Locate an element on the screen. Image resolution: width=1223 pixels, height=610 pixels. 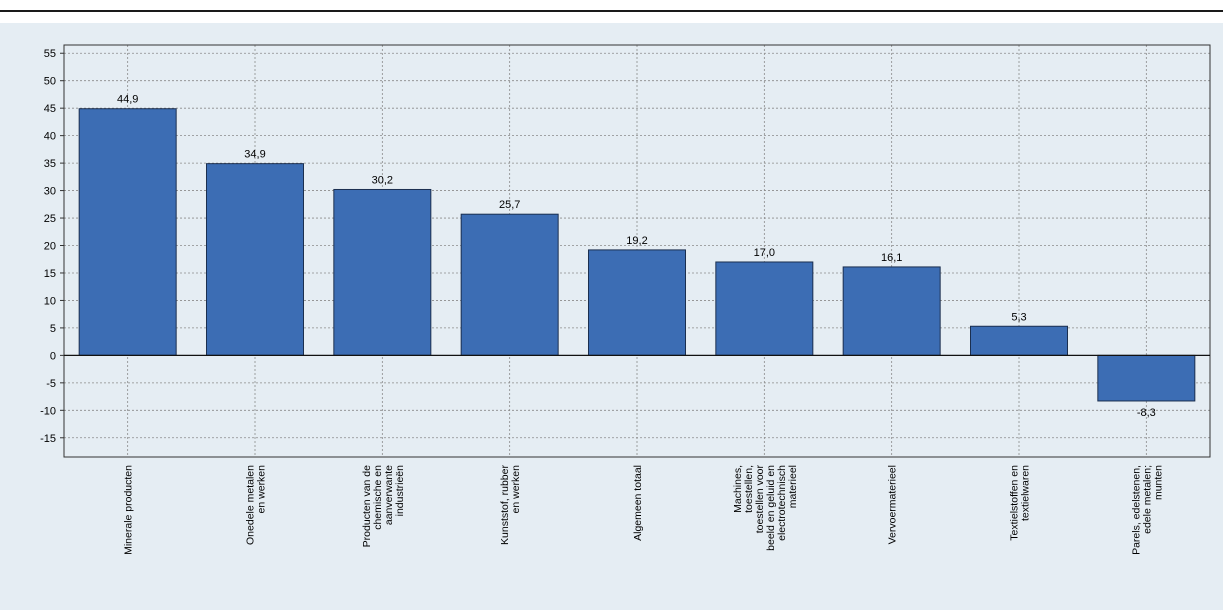
value-label: 19,2 is located at coordinates (636, 241).